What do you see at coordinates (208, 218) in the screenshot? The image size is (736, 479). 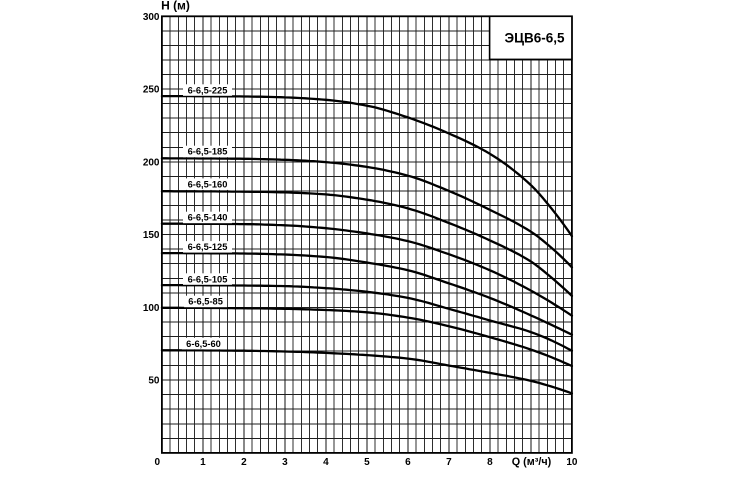 I see `svg-text: 6-6,5-140` at bounding box center [208, 218].